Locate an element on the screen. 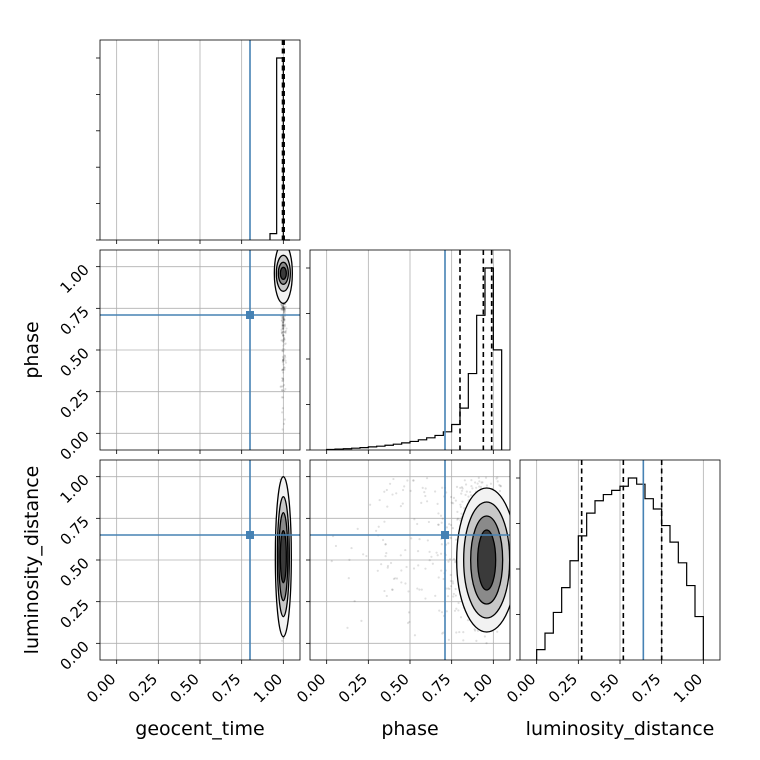 The height and width of the screenshot is (760, 760). scatter-luminosity-distance-vs-phase-plot-area is located at coordinates (410, 560).